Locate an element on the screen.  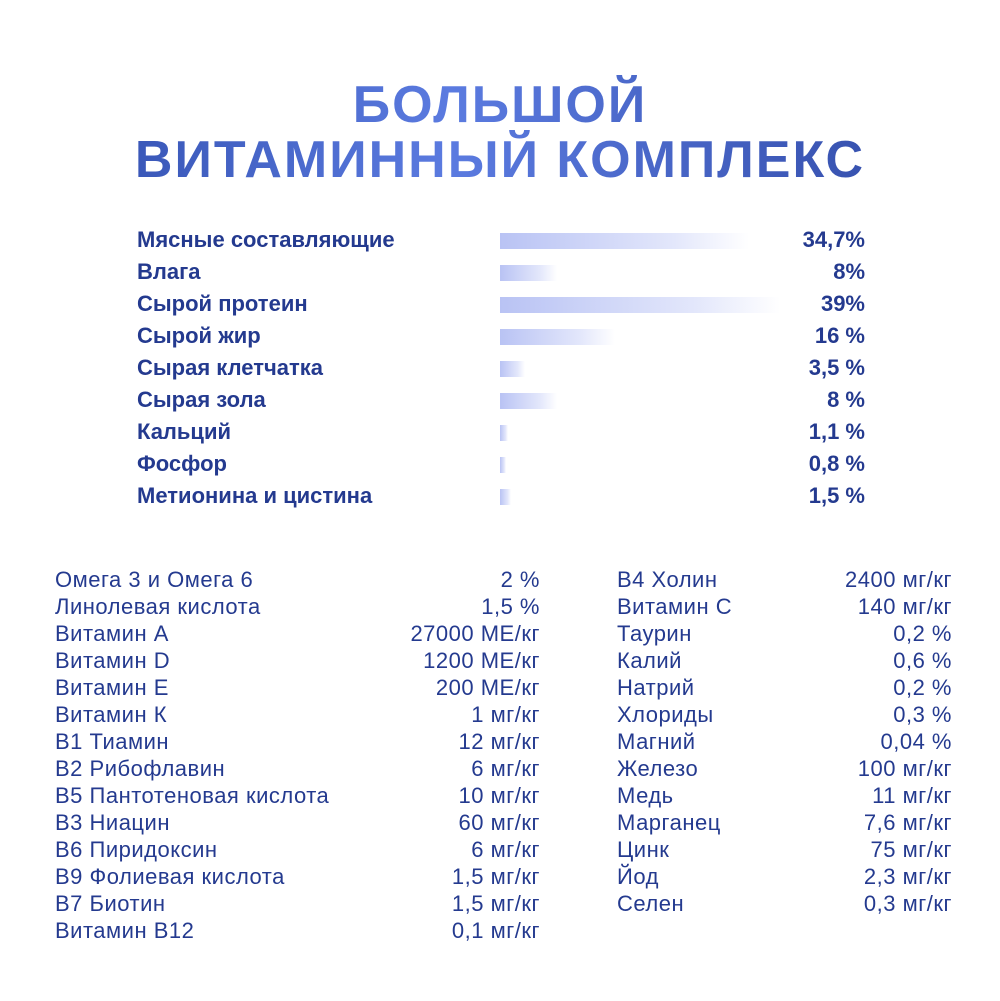
nutrient-name: Таурин is located at coordinates (654, 633).